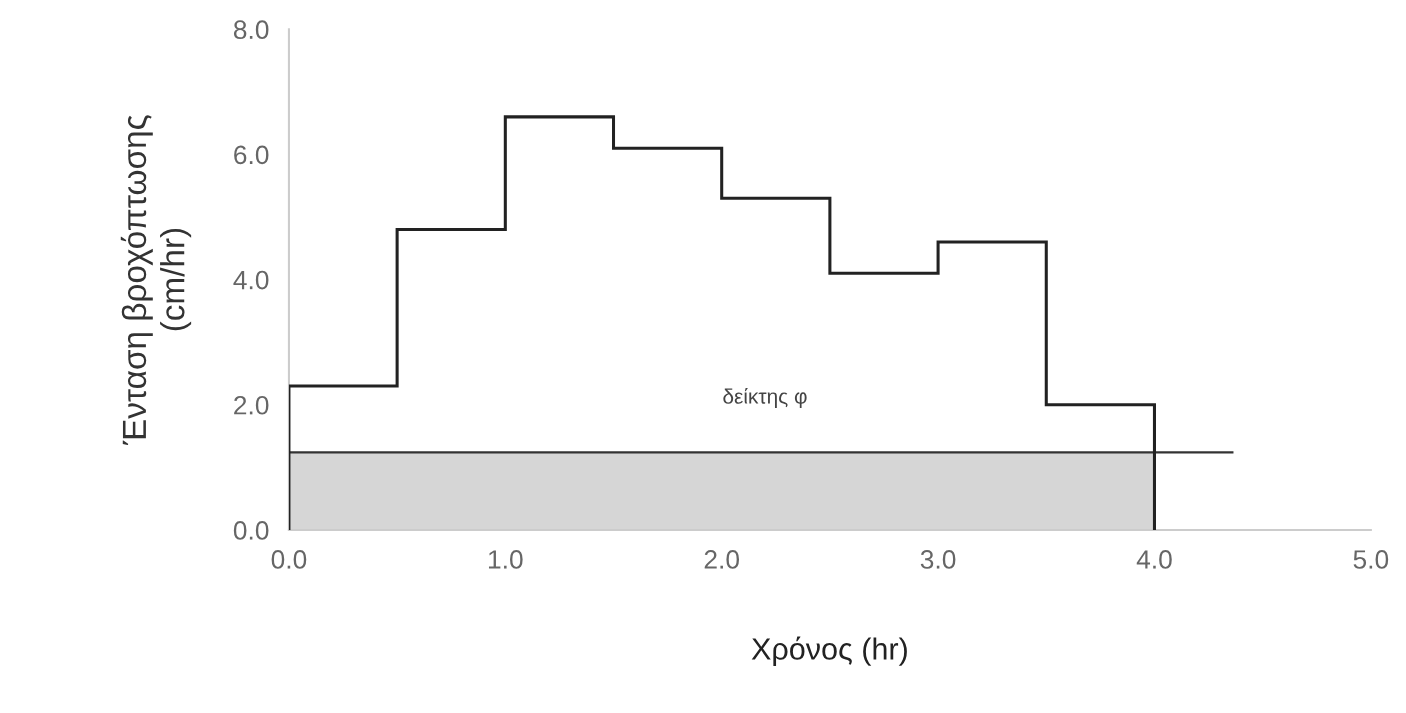 The image size is (1406, 713). I want to click on x-tick-label: 1.0, so click(505, 559).